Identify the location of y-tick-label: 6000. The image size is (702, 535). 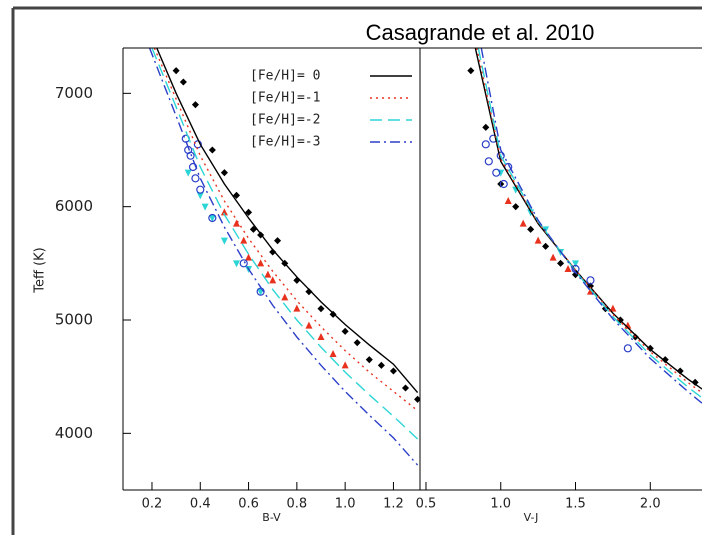
(74, 206).